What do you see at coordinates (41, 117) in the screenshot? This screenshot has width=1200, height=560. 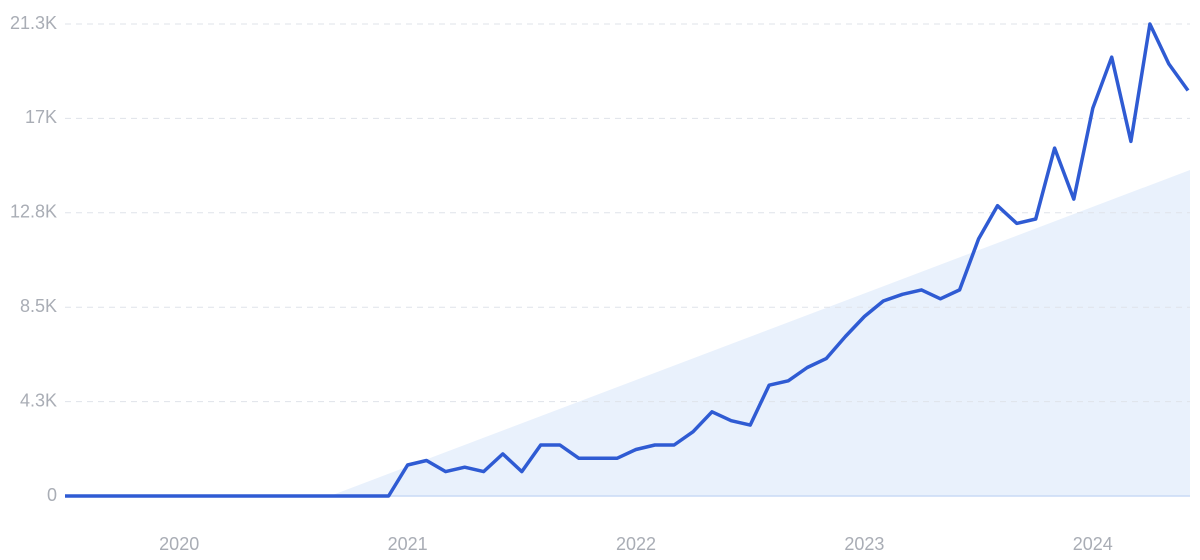 I see `y-tick-label: 17K` at bounding box center [41, 117].